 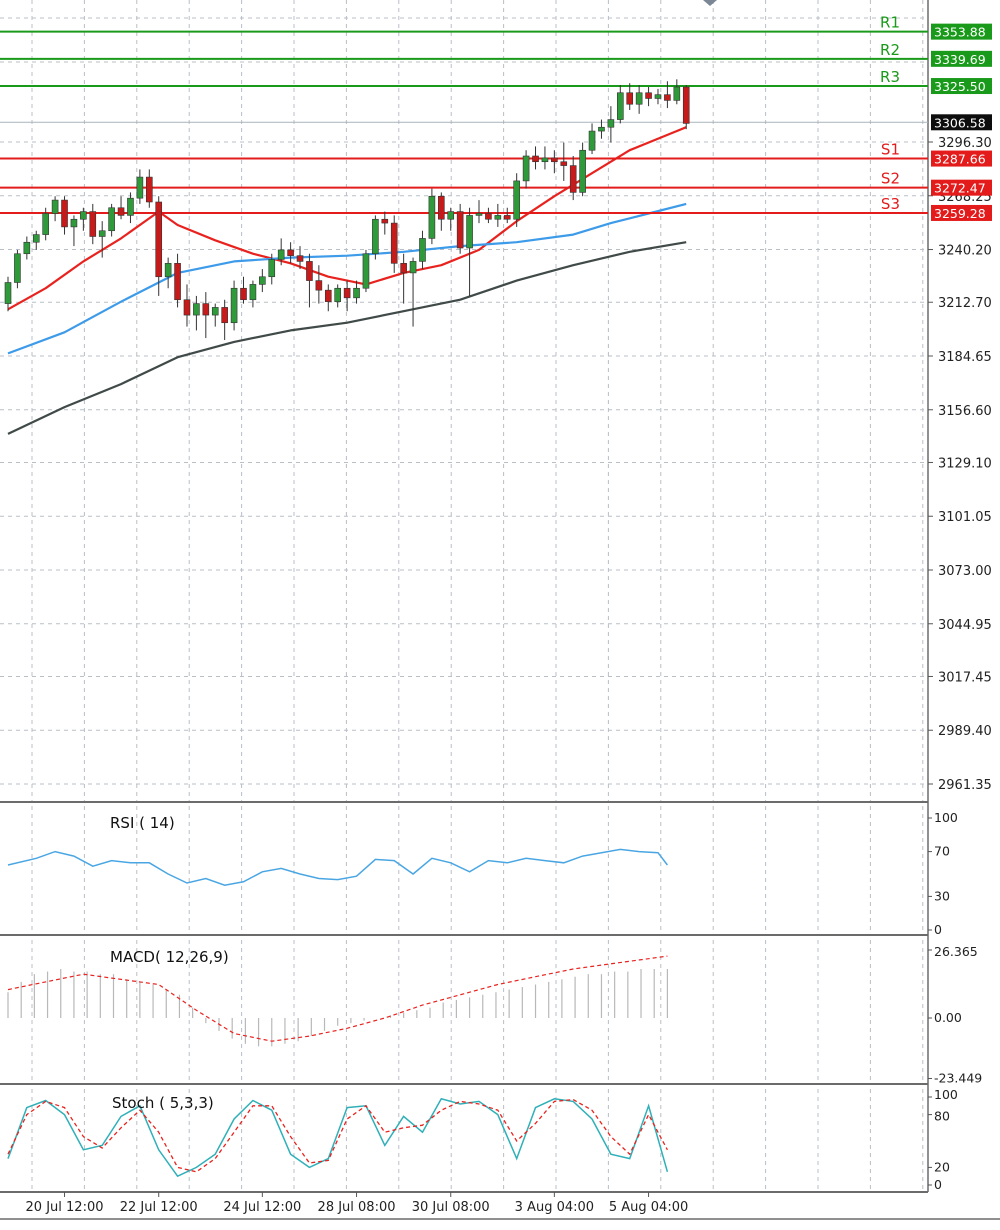 I want to click on level-price-tag-text: 3325.50, so click(x=960, y=86).